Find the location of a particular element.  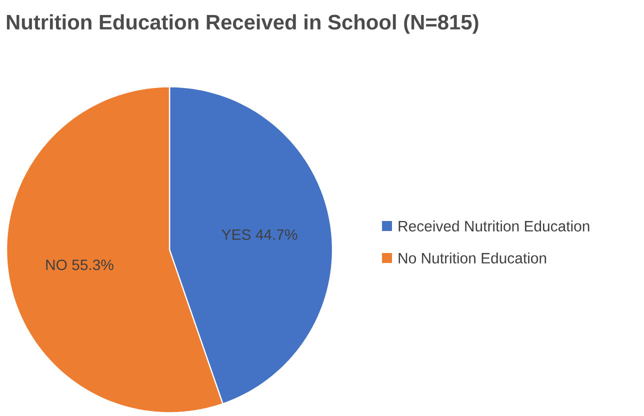

chart-title: Nutrition Education Received in School (N=815) is located at coordinates (242, 24).